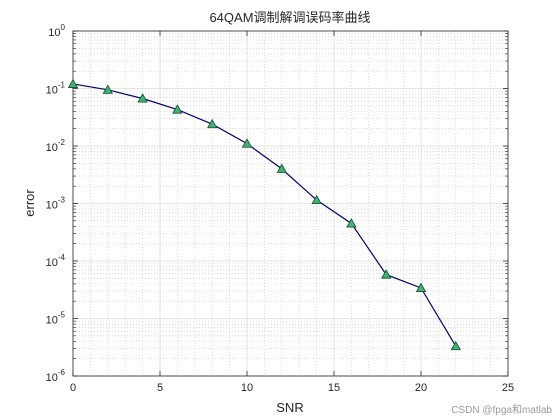 The image size is (560, 420). What do you see at coordinates (56, 31) in the screenshot?
I see `y-tick-label: 10⁰` at bounding box center [56, 31].